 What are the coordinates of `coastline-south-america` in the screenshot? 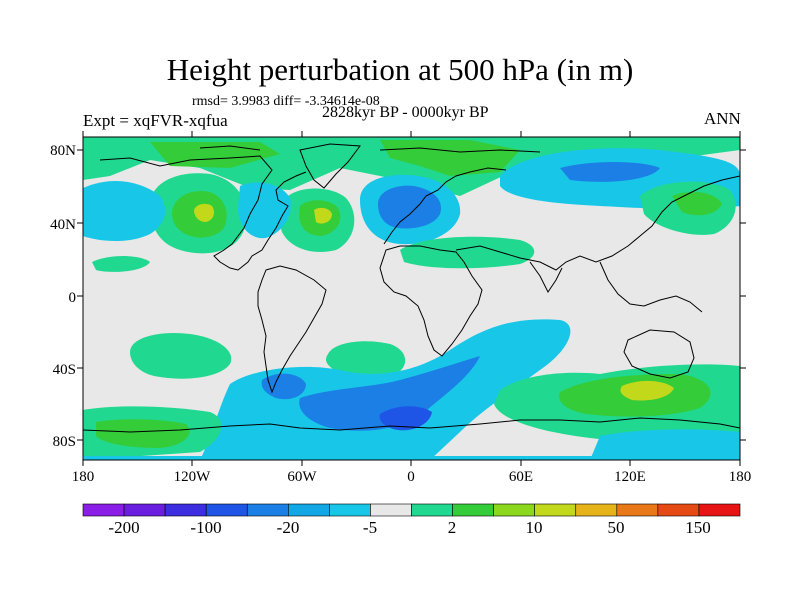 It's located at (292, 329).